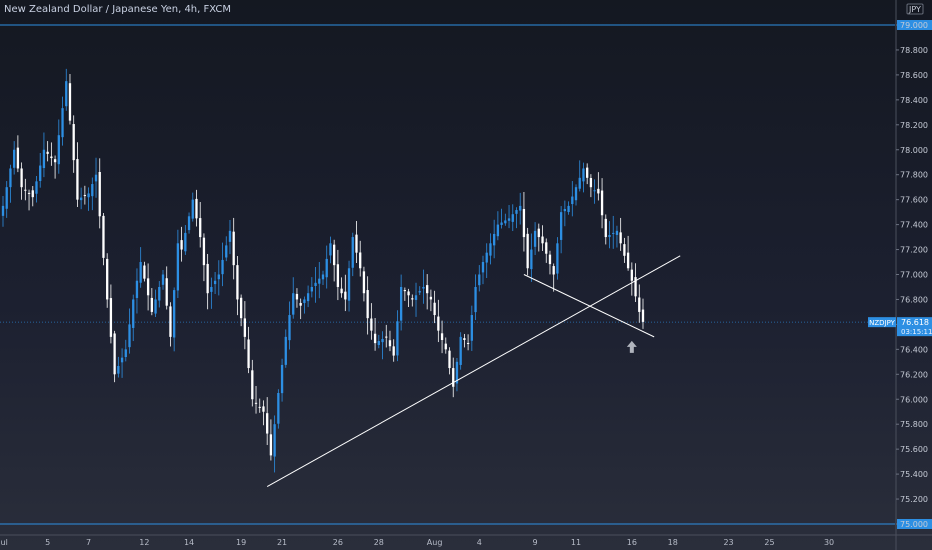 This screenshot has width=932, height=550. Describe the element at coordinates (914, 374) in the screenshot. I see `y-tick-label: 76.200` at that location.